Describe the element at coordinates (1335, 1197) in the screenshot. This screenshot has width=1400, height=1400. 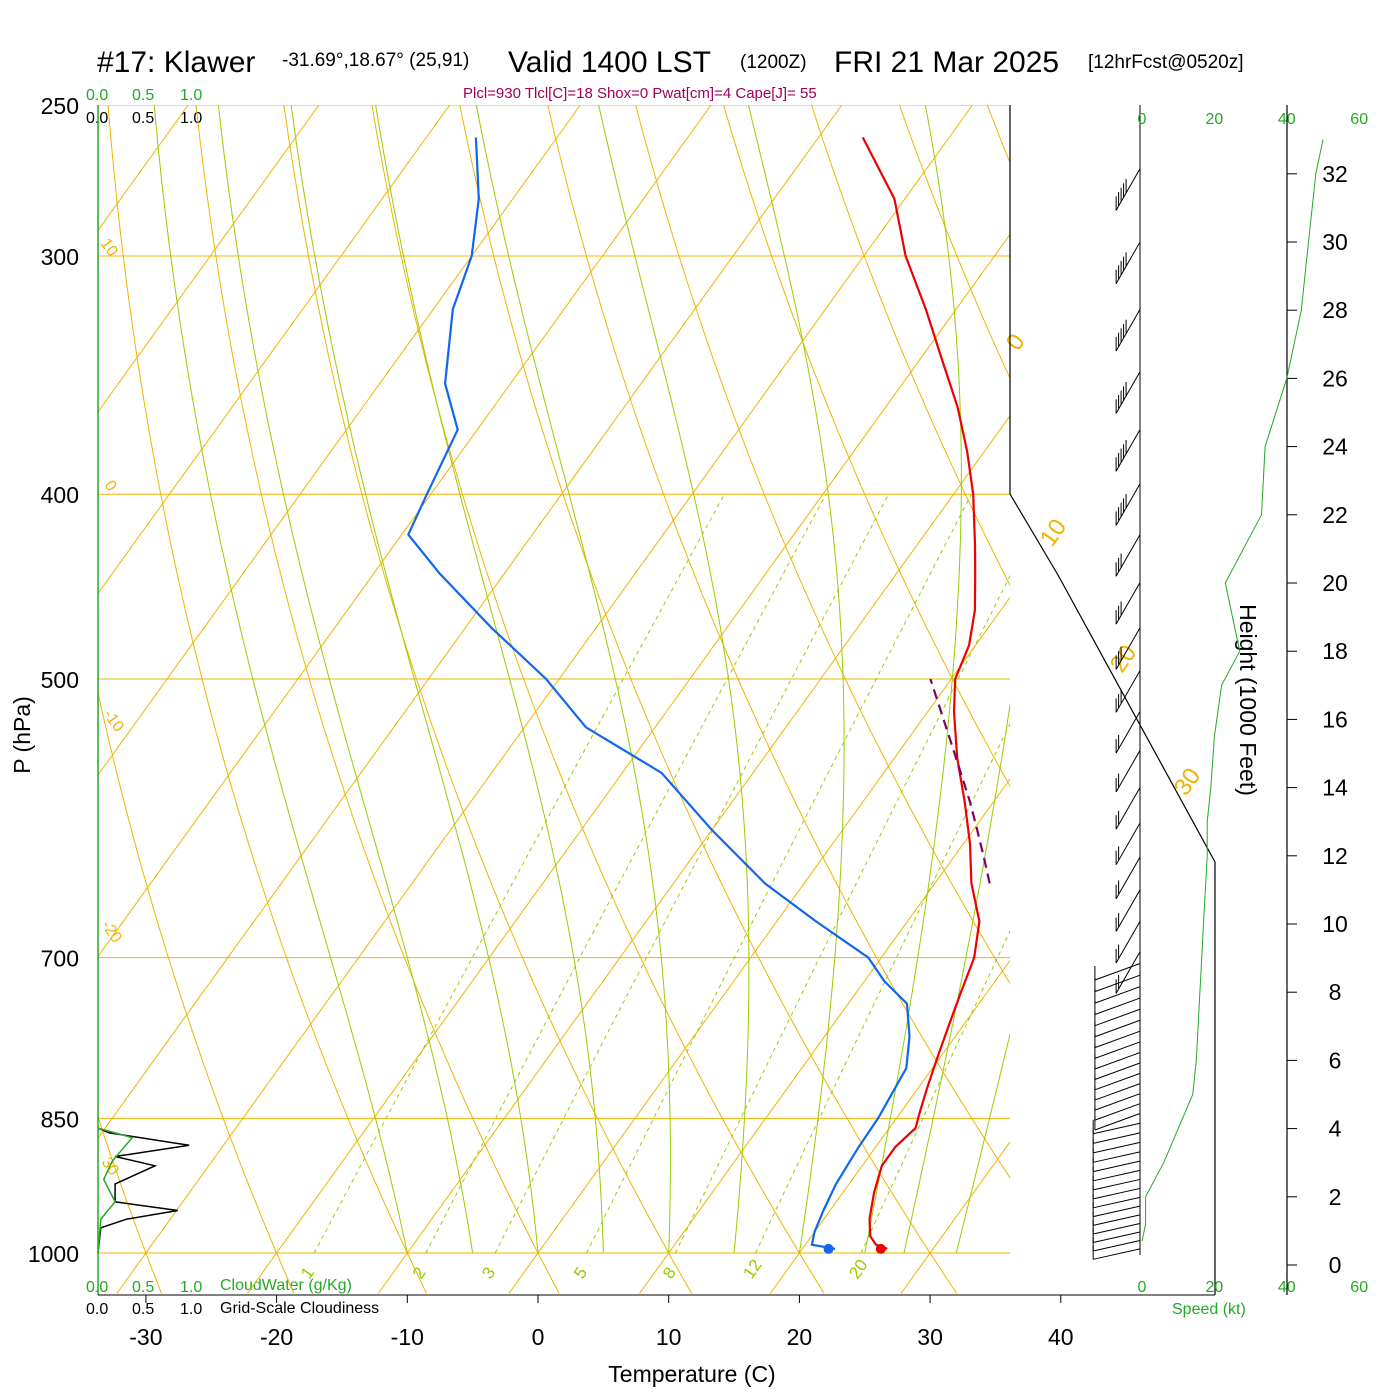
I see `height-tick-label: 2` at that location.